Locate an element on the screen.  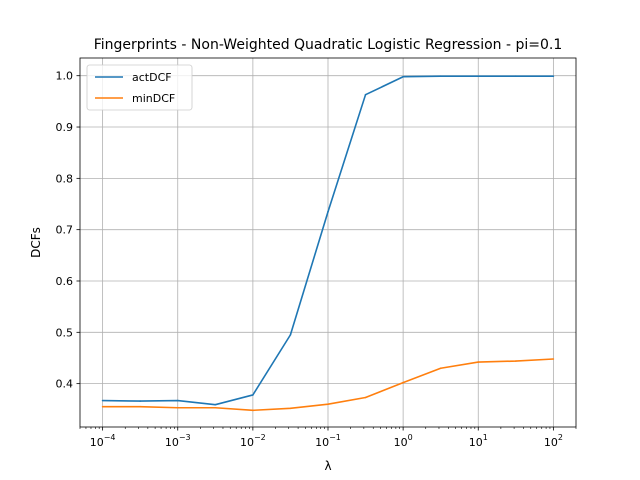
x-tick-label: 10¹ is located at coordinates (478, 441).